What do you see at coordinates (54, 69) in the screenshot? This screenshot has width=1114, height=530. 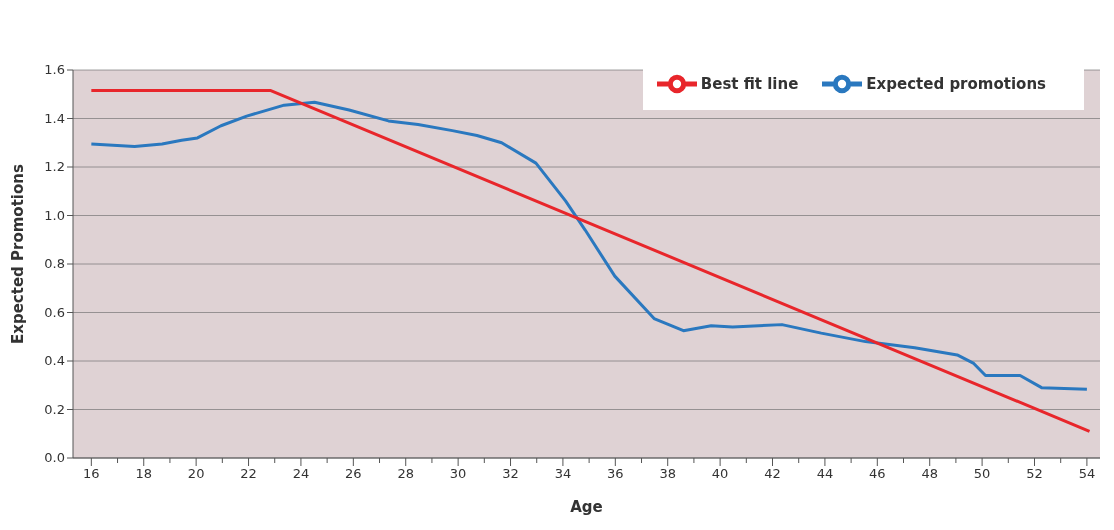 I see `y-tick-label: 1.6` at bounding box center [54, 69].